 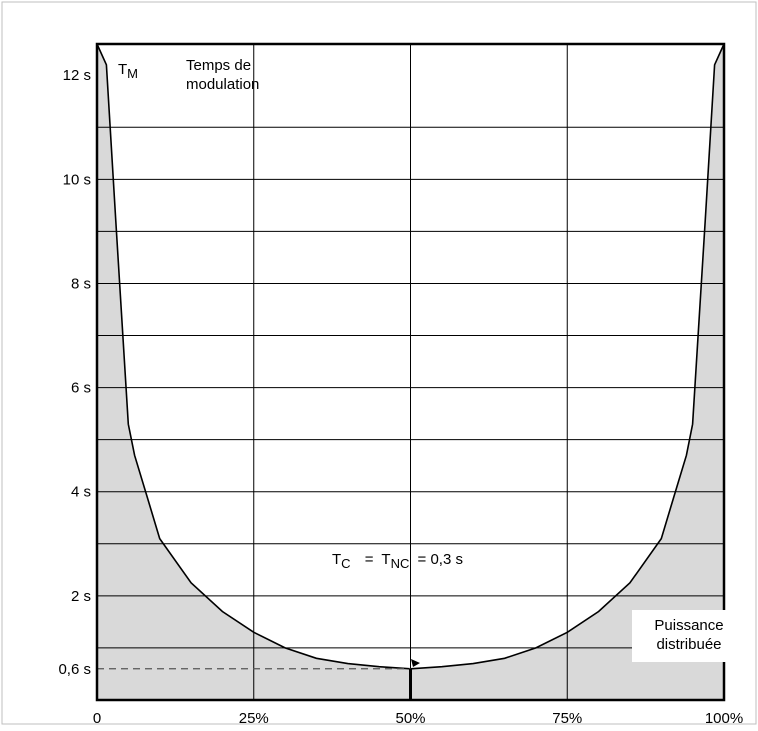 I want to click on reference-group, so click(x=254, y=684).